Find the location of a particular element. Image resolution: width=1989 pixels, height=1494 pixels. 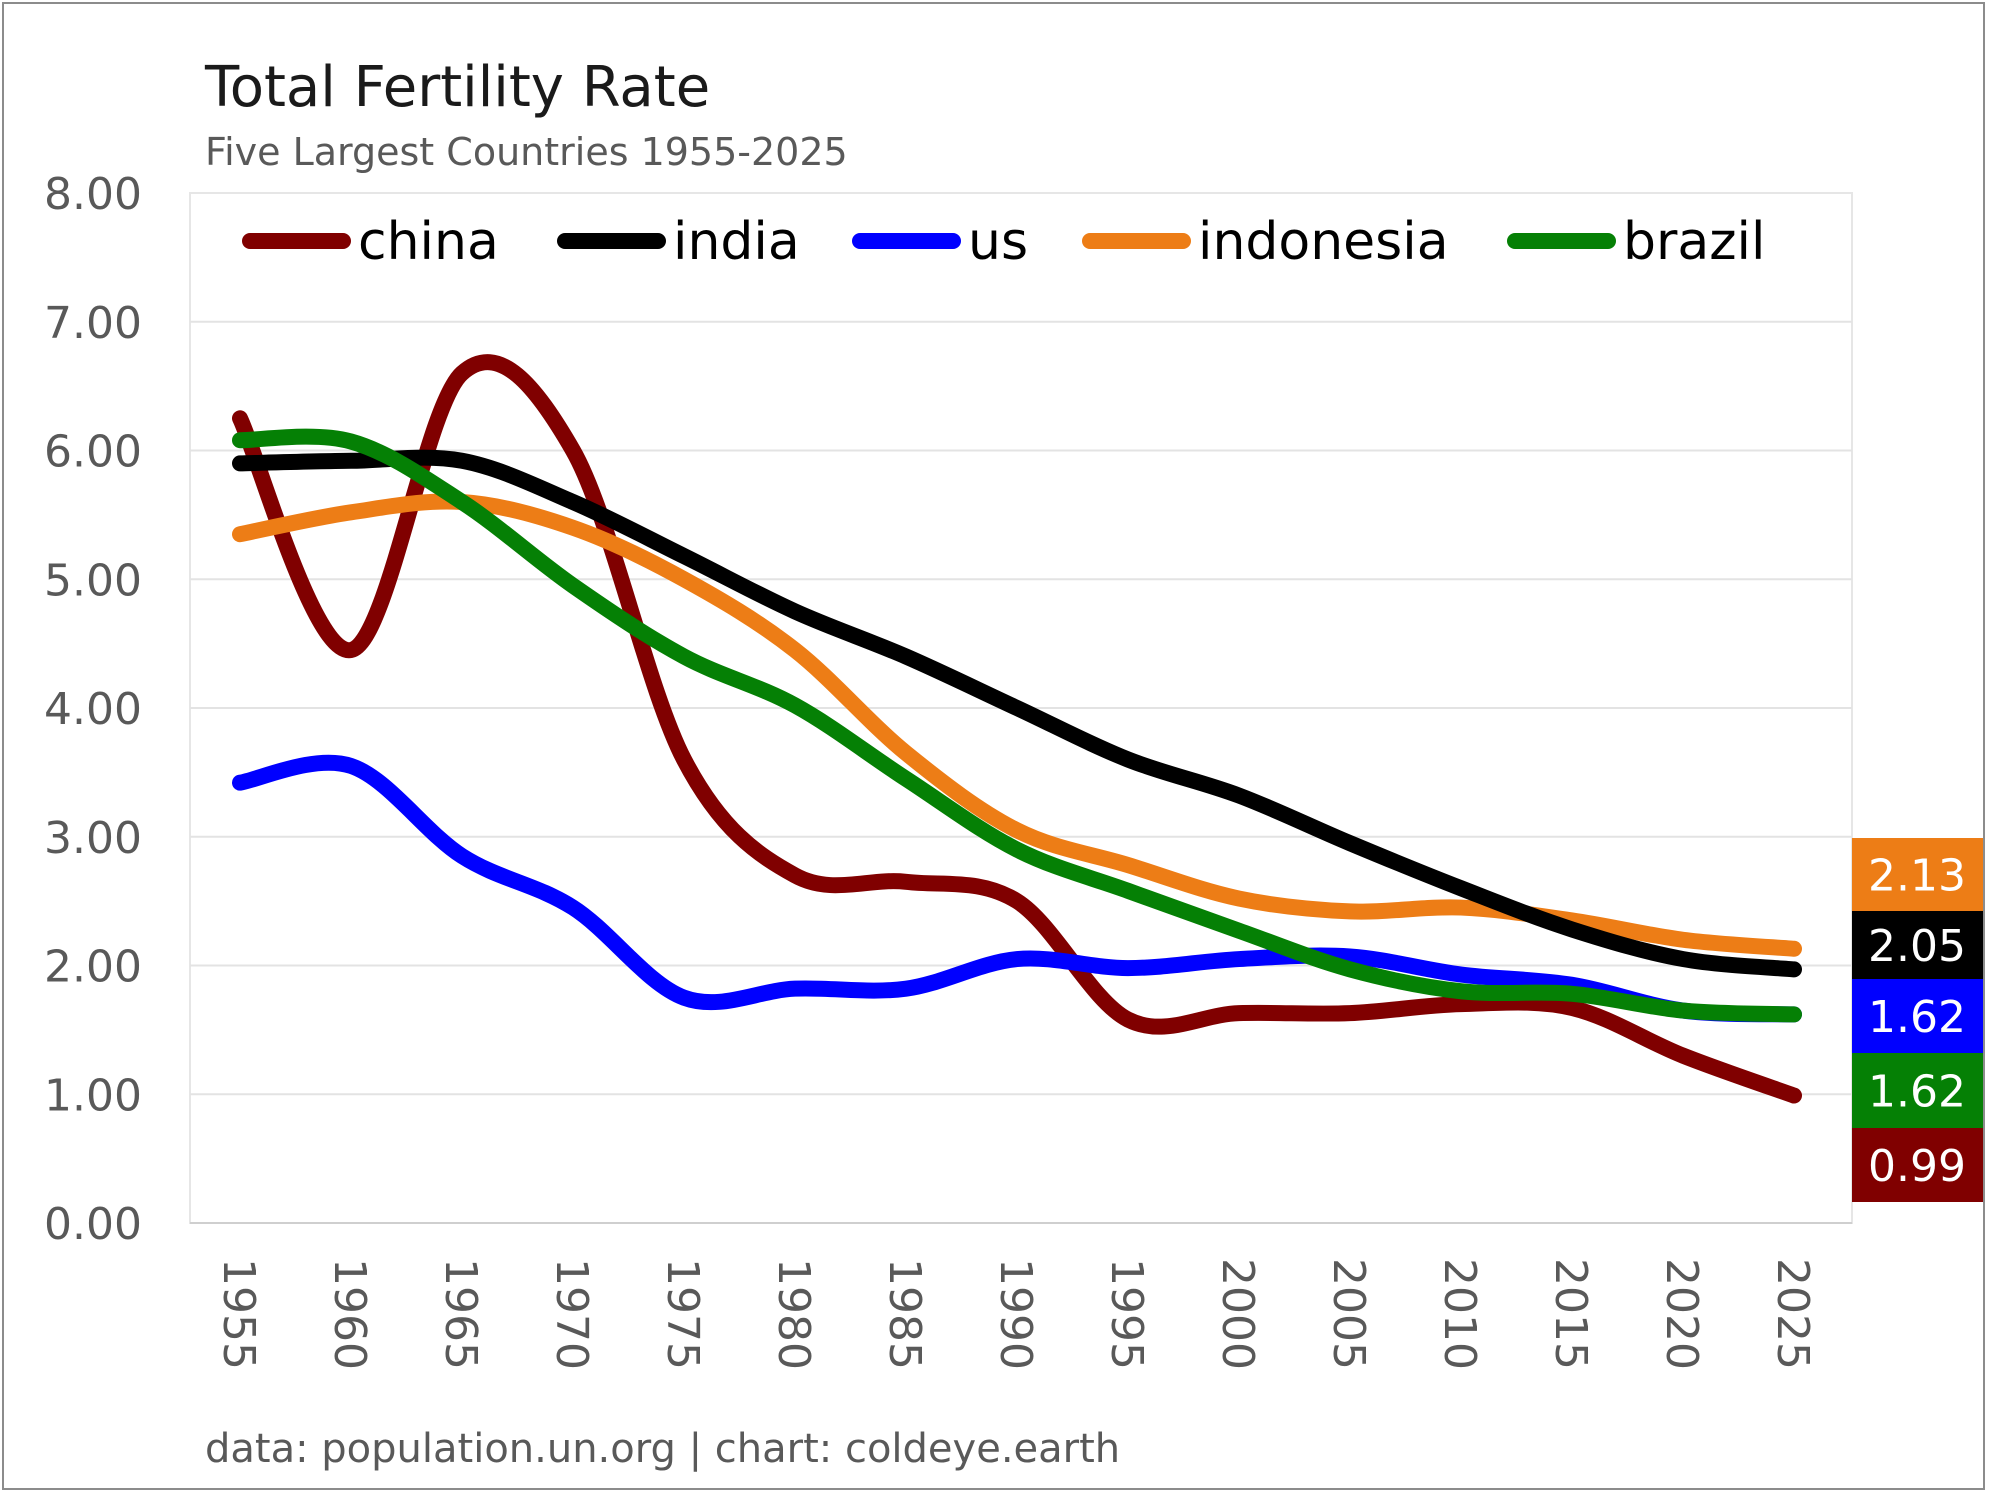

end-label-brazil: 1.62 is located at coordinates (1917, 1092).